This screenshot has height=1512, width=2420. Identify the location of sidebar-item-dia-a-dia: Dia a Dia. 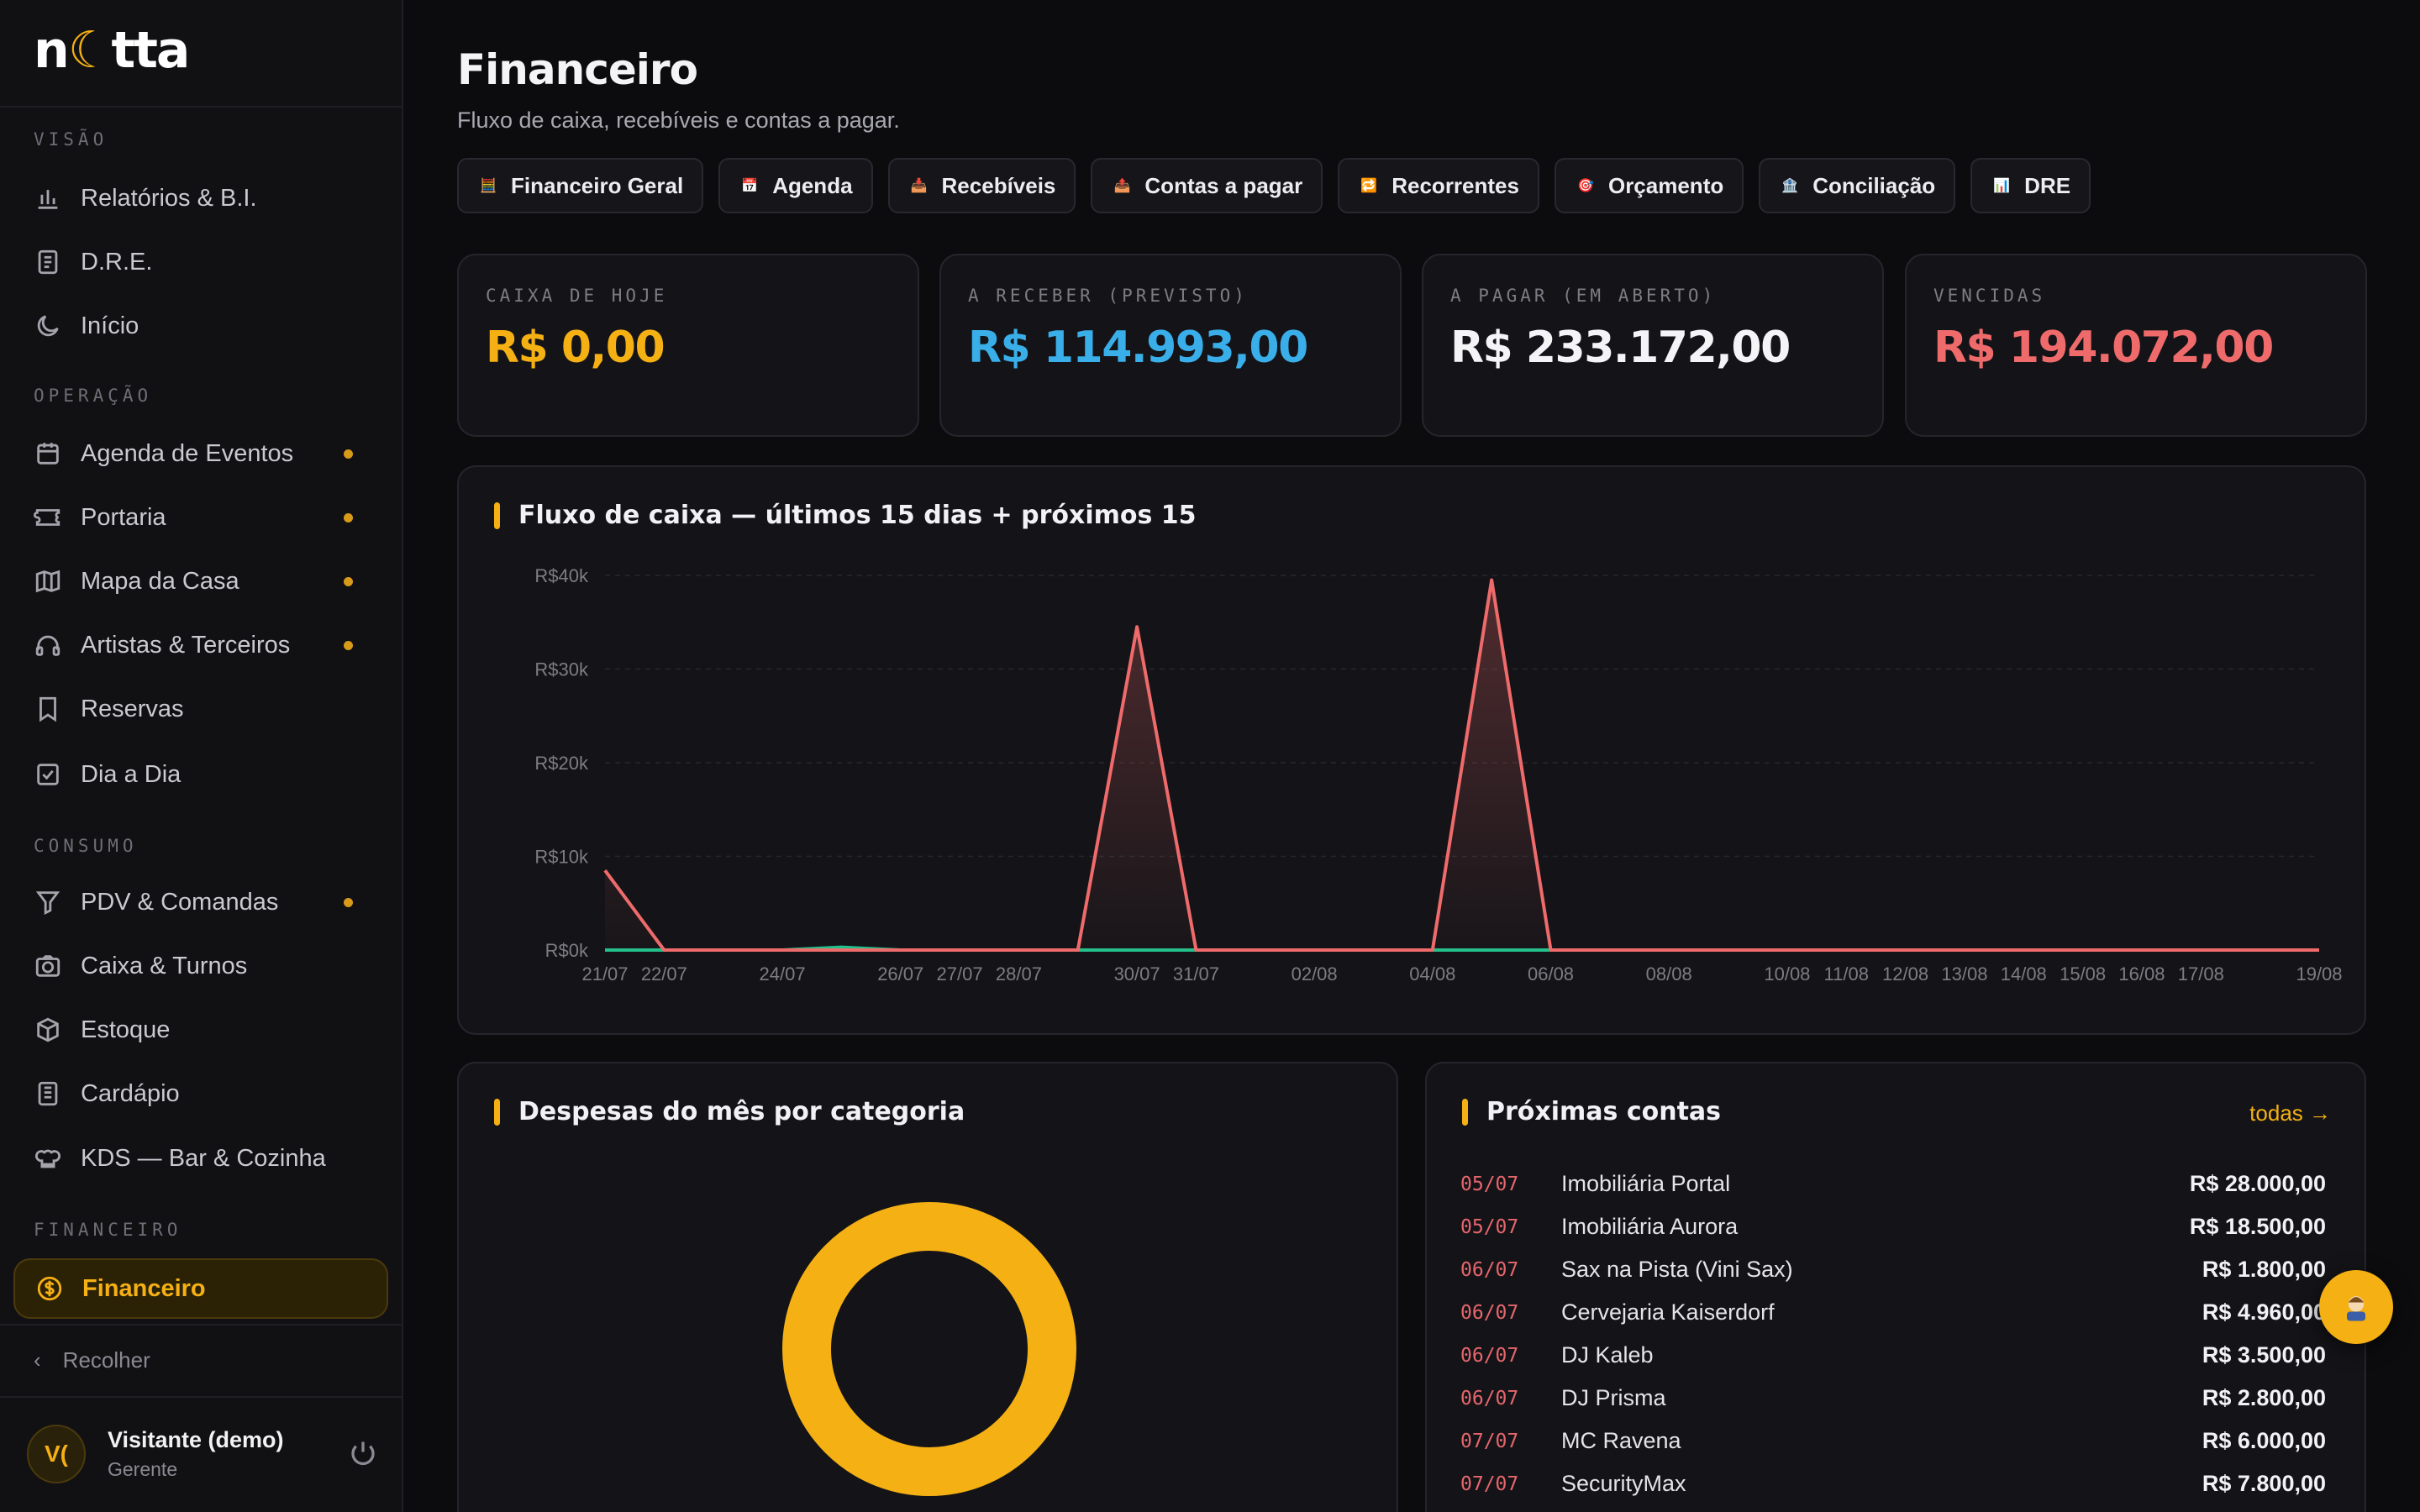
(200, 774).